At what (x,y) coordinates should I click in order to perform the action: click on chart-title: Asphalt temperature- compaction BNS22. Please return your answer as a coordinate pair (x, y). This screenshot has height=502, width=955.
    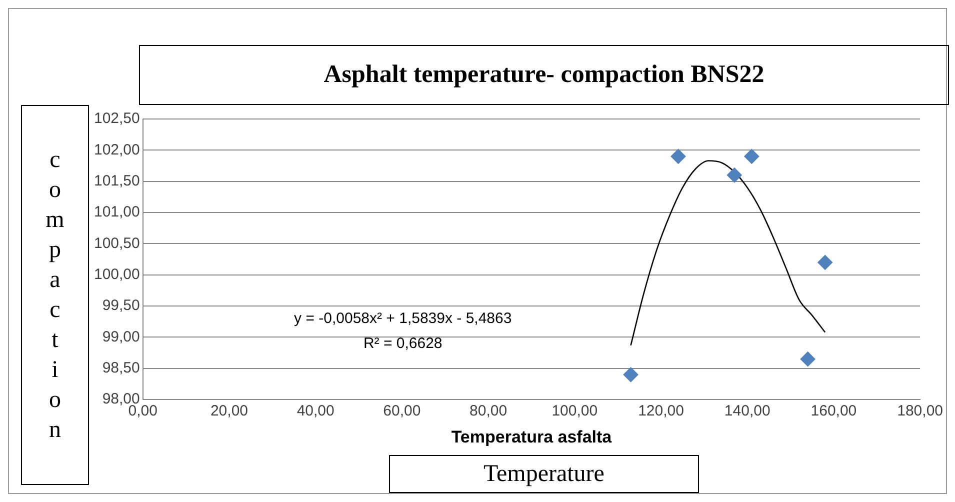
    Looking at the image, I should click on (544, 75).